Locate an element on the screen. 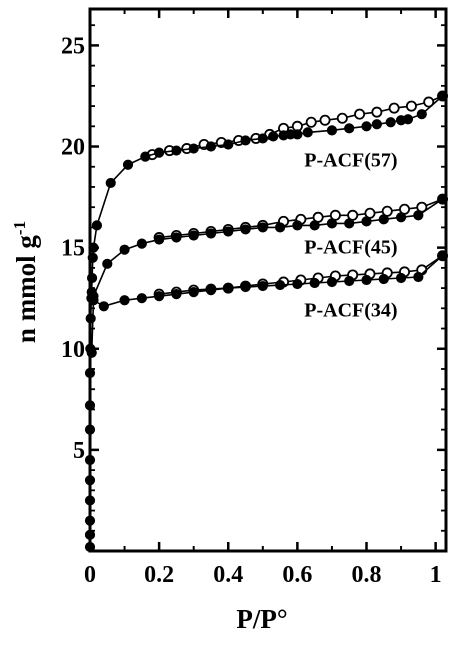 This screenshot has height=648, width=475. series-label: P-ACF(34) is located at coordinates (350, 310).